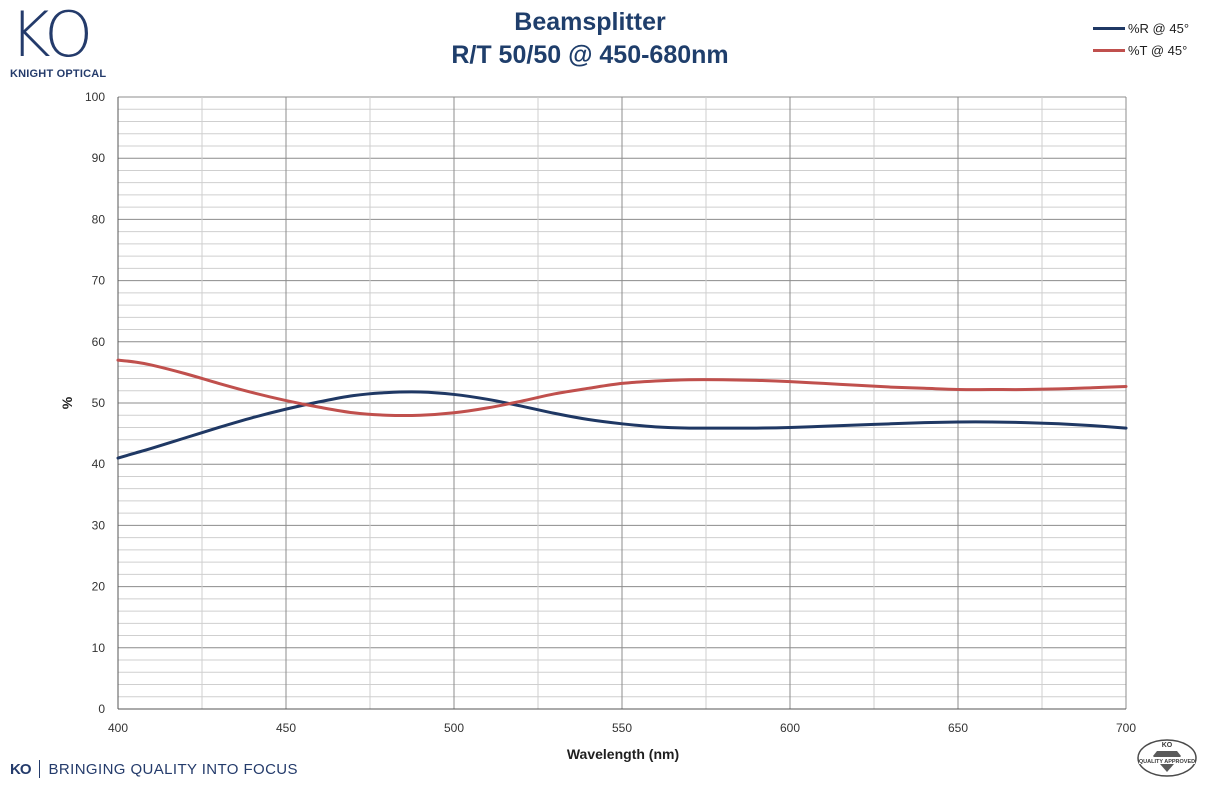 The height and width of the screenshot is (785, 1220). I want to click on badge-top-text: KO, so click(1167, 745).